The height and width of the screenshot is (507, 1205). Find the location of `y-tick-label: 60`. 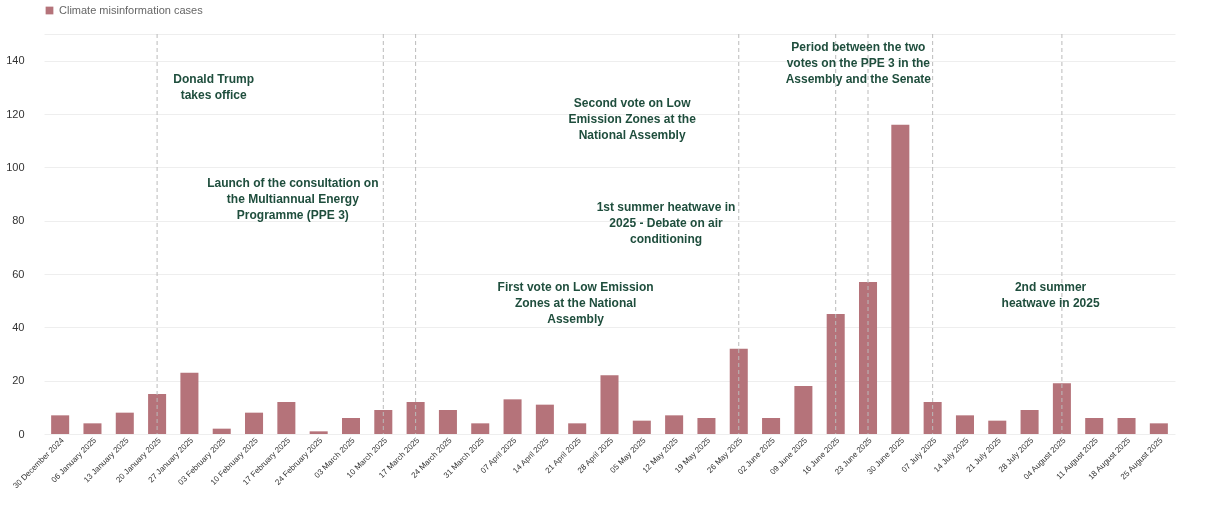

y-tick-label: 60 is located at coordinates (18, 273).